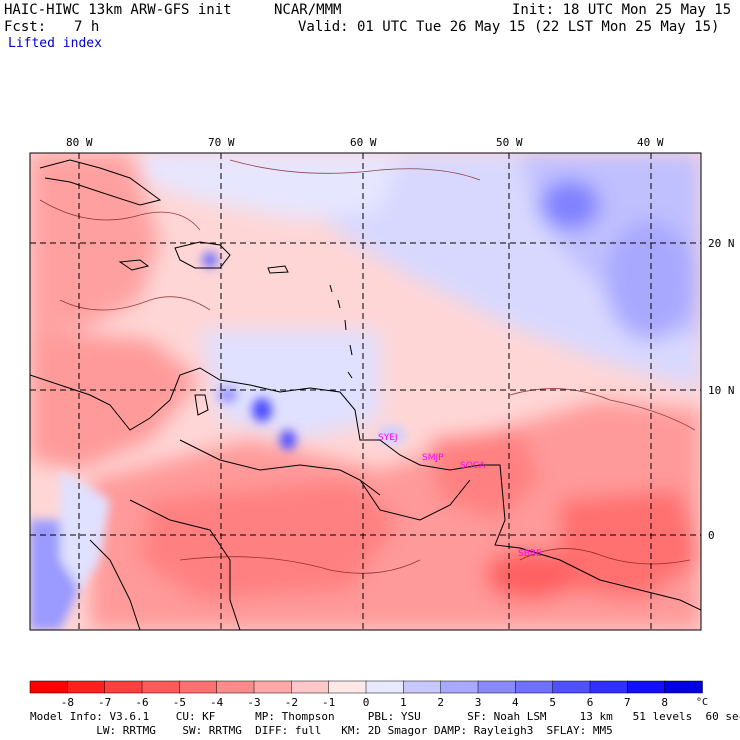 This screenshot has width=740, height=740. I want to click on colorbar-tick-label: -1, so click(328, 702).